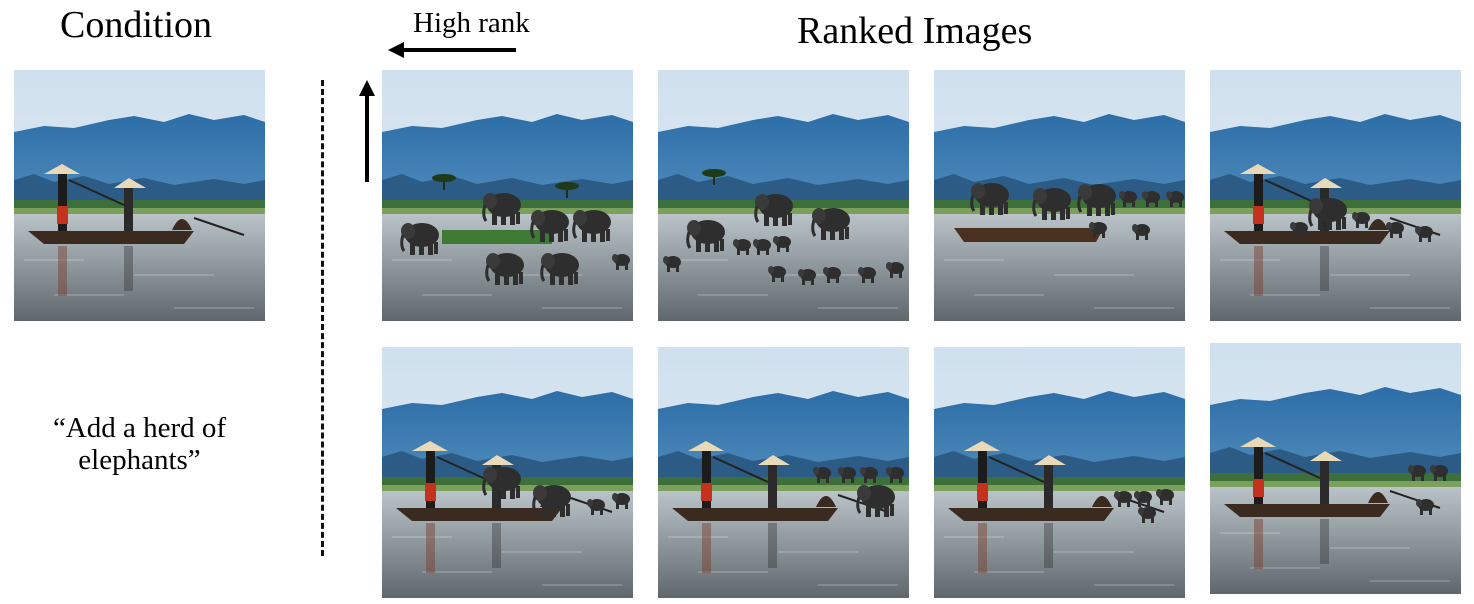  Describe the element at coordinates (139, 444) in the screenshot. I see `condition-caption: “Add a herd of elephants”` at that location.